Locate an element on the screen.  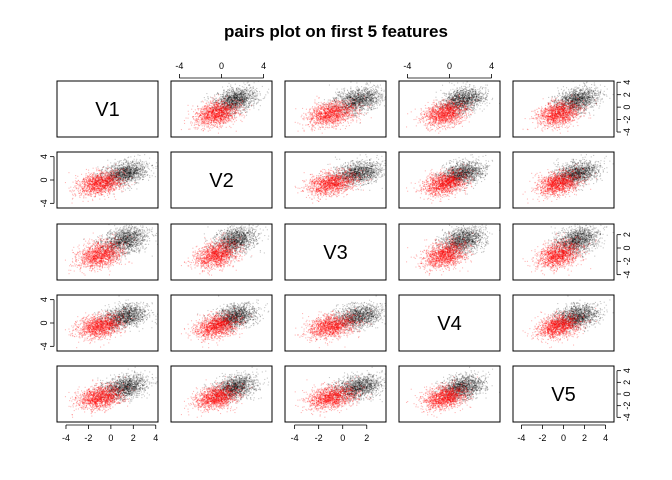
panel-V5-V2 is located at coordinates (221, 394).